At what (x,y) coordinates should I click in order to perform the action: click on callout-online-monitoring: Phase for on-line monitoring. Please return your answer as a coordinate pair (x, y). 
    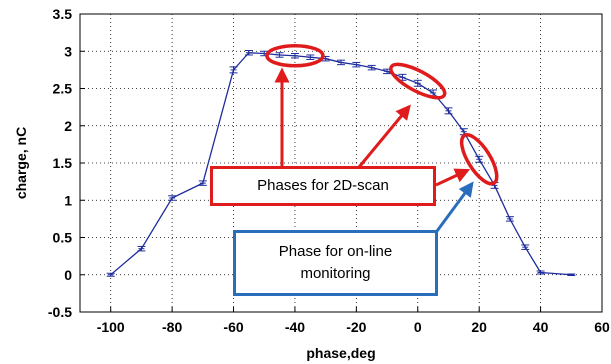
    Looking at the image, I should click on (335, 263).